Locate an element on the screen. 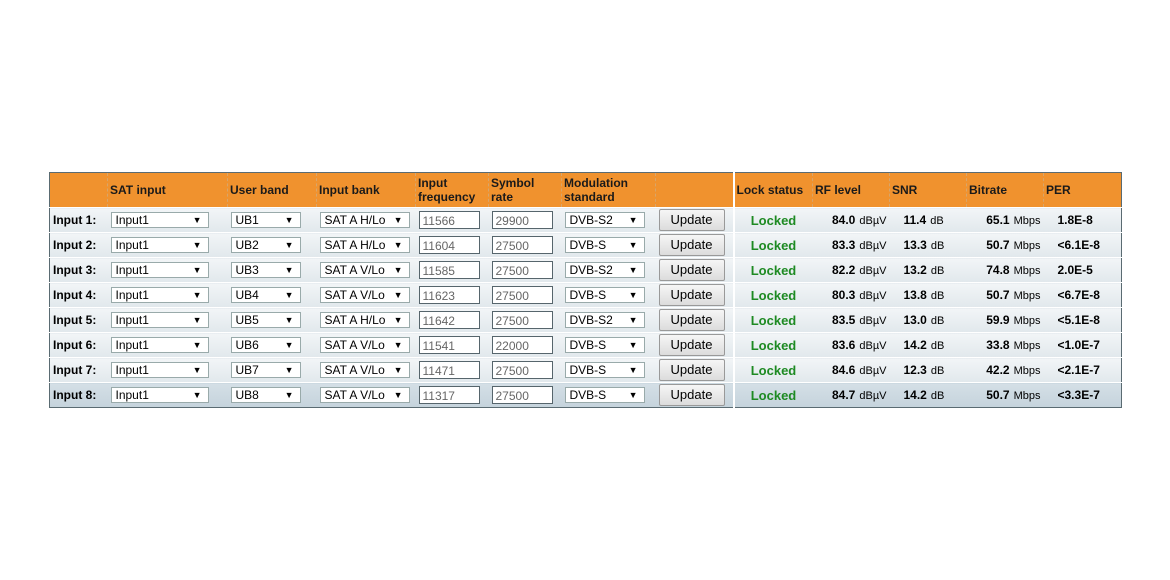 This screenshot has height=580, width=1170. row-label: Input 4: is located at coordinates (78, 295).